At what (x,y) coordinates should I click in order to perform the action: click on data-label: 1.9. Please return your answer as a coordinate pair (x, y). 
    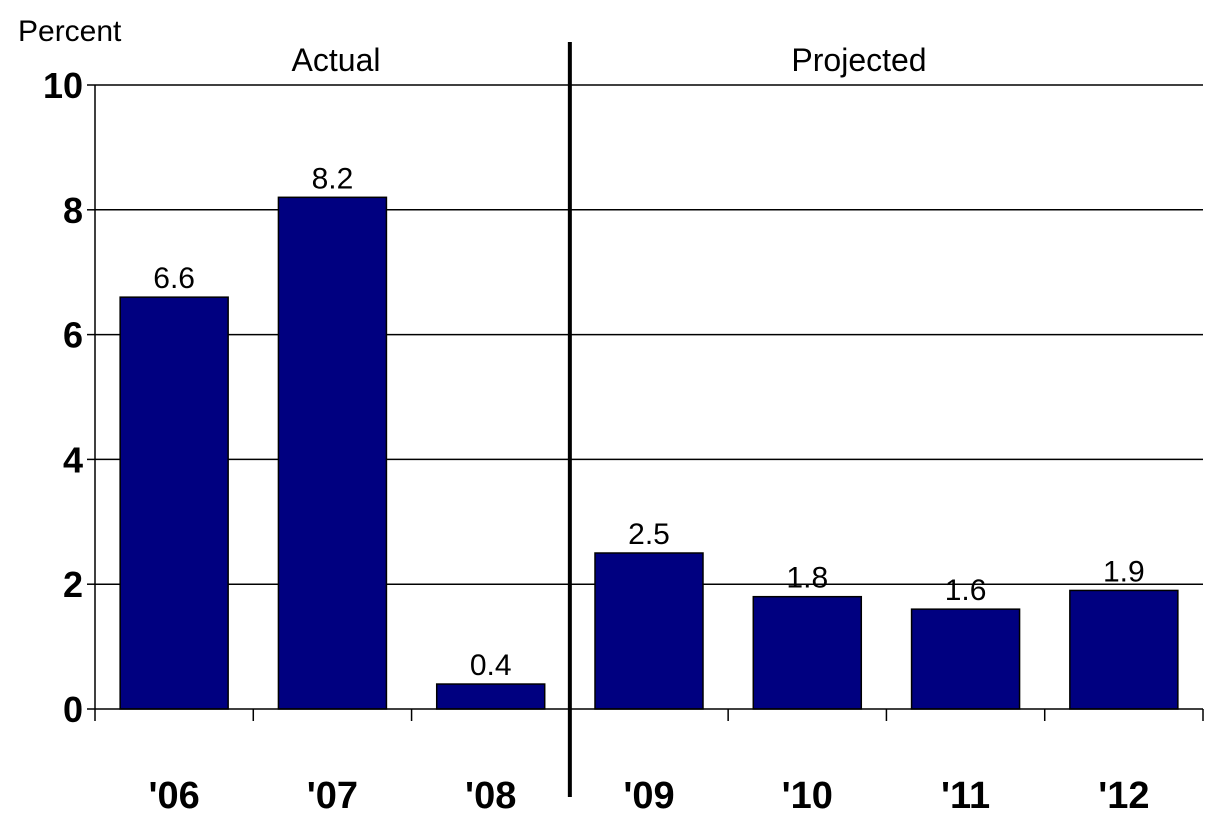
    Looking at the image, I should click on (1124, 571).